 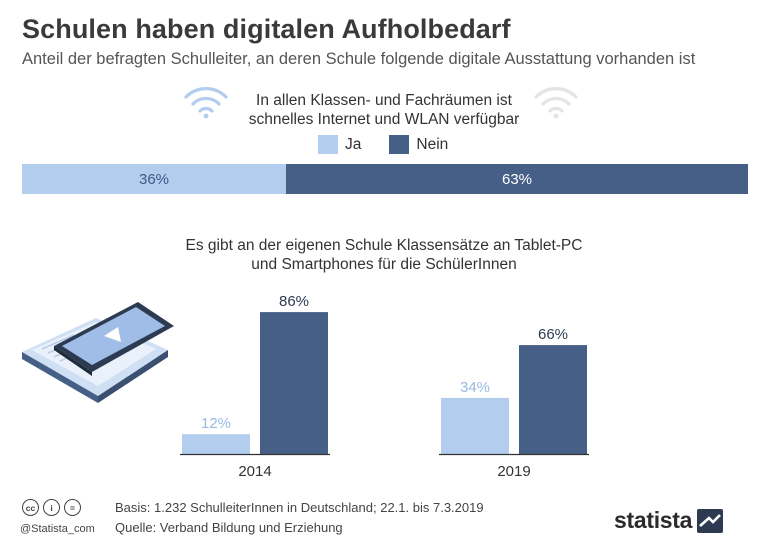 What do you see at coordinates (353, 144) in the screenshot?
I see `legend-label-ja: Ja` at bounding box center [353, 144].